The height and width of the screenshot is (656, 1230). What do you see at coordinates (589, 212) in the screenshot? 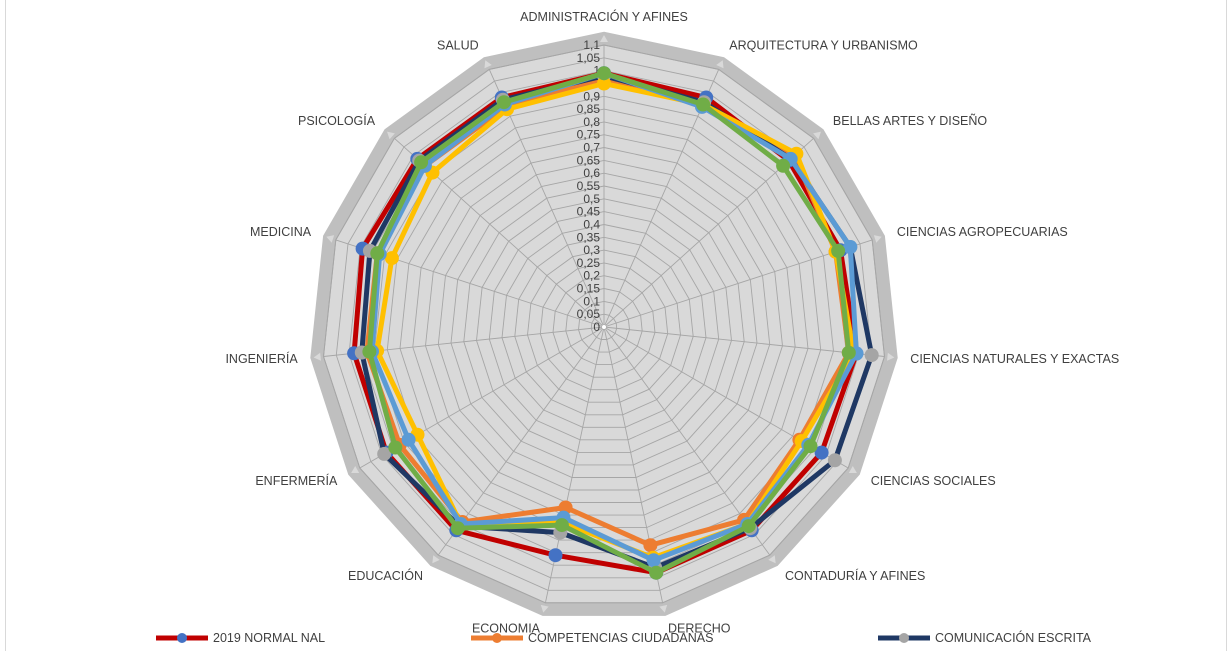
I see `radial-tick-label: 0,45` at bounding box center [589, 212].